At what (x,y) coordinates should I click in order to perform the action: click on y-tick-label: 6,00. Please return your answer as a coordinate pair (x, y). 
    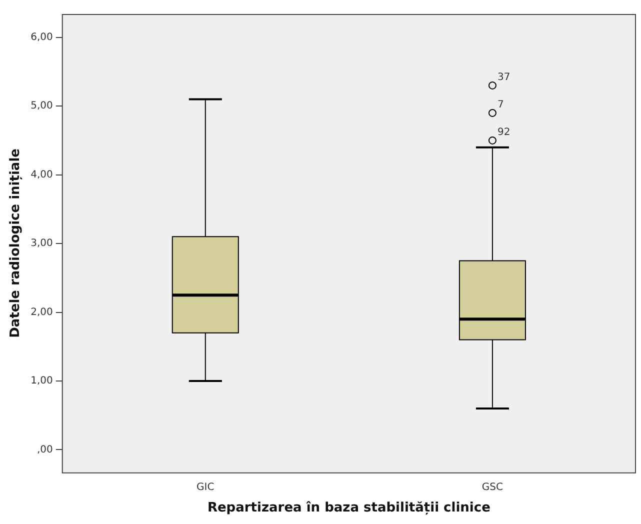
    Looking at the image, I should click on (41, 37).